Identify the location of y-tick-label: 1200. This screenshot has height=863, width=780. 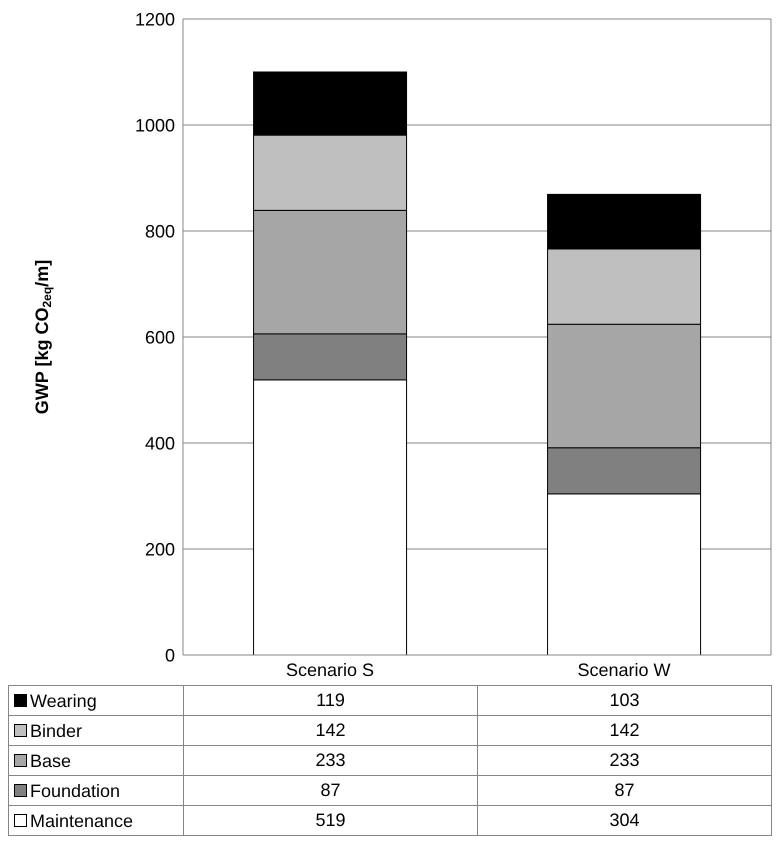
(154, 19).